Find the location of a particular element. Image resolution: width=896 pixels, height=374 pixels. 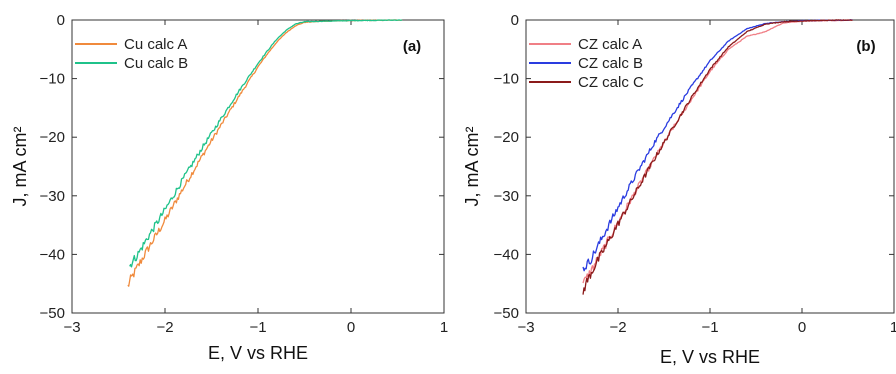

legend-label: Cu calc B is located at coordinates (156, 63).